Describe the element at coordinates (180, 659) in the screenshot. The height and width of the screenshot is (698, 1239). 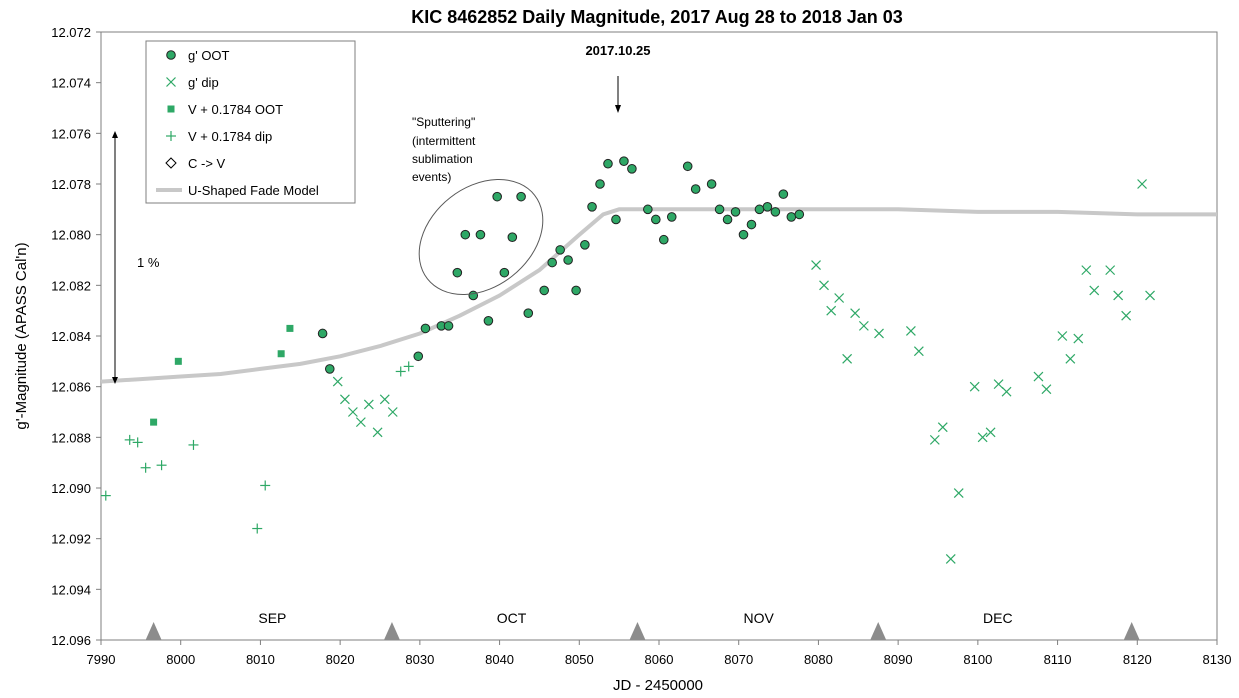
I see `x-tick-label: 8000` at that location.